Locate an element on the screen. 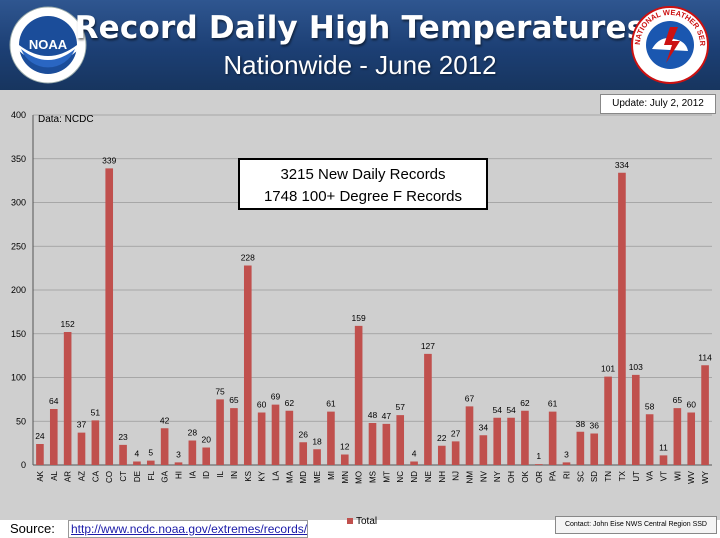 The width and height of the screenshot is (720, 538). data-label: 18 is located at coordinates (317, 441).